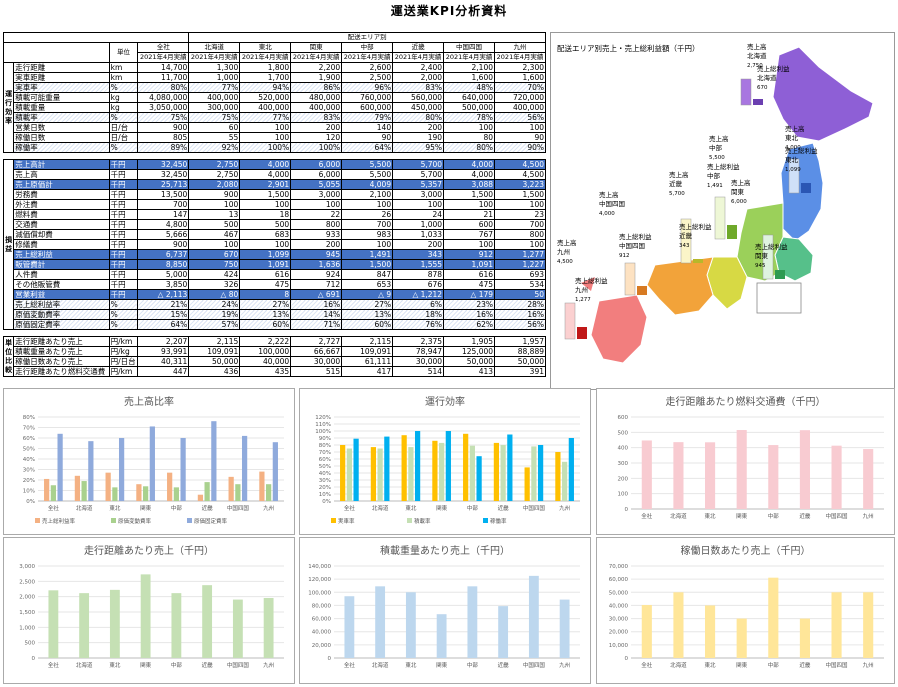 Image resolution: width=898 pixels, height=687 pixels. What do you see at coordinates (469, 324) in the screenshot?
I see `row-value: 62%` at bounding box center [469, 324].